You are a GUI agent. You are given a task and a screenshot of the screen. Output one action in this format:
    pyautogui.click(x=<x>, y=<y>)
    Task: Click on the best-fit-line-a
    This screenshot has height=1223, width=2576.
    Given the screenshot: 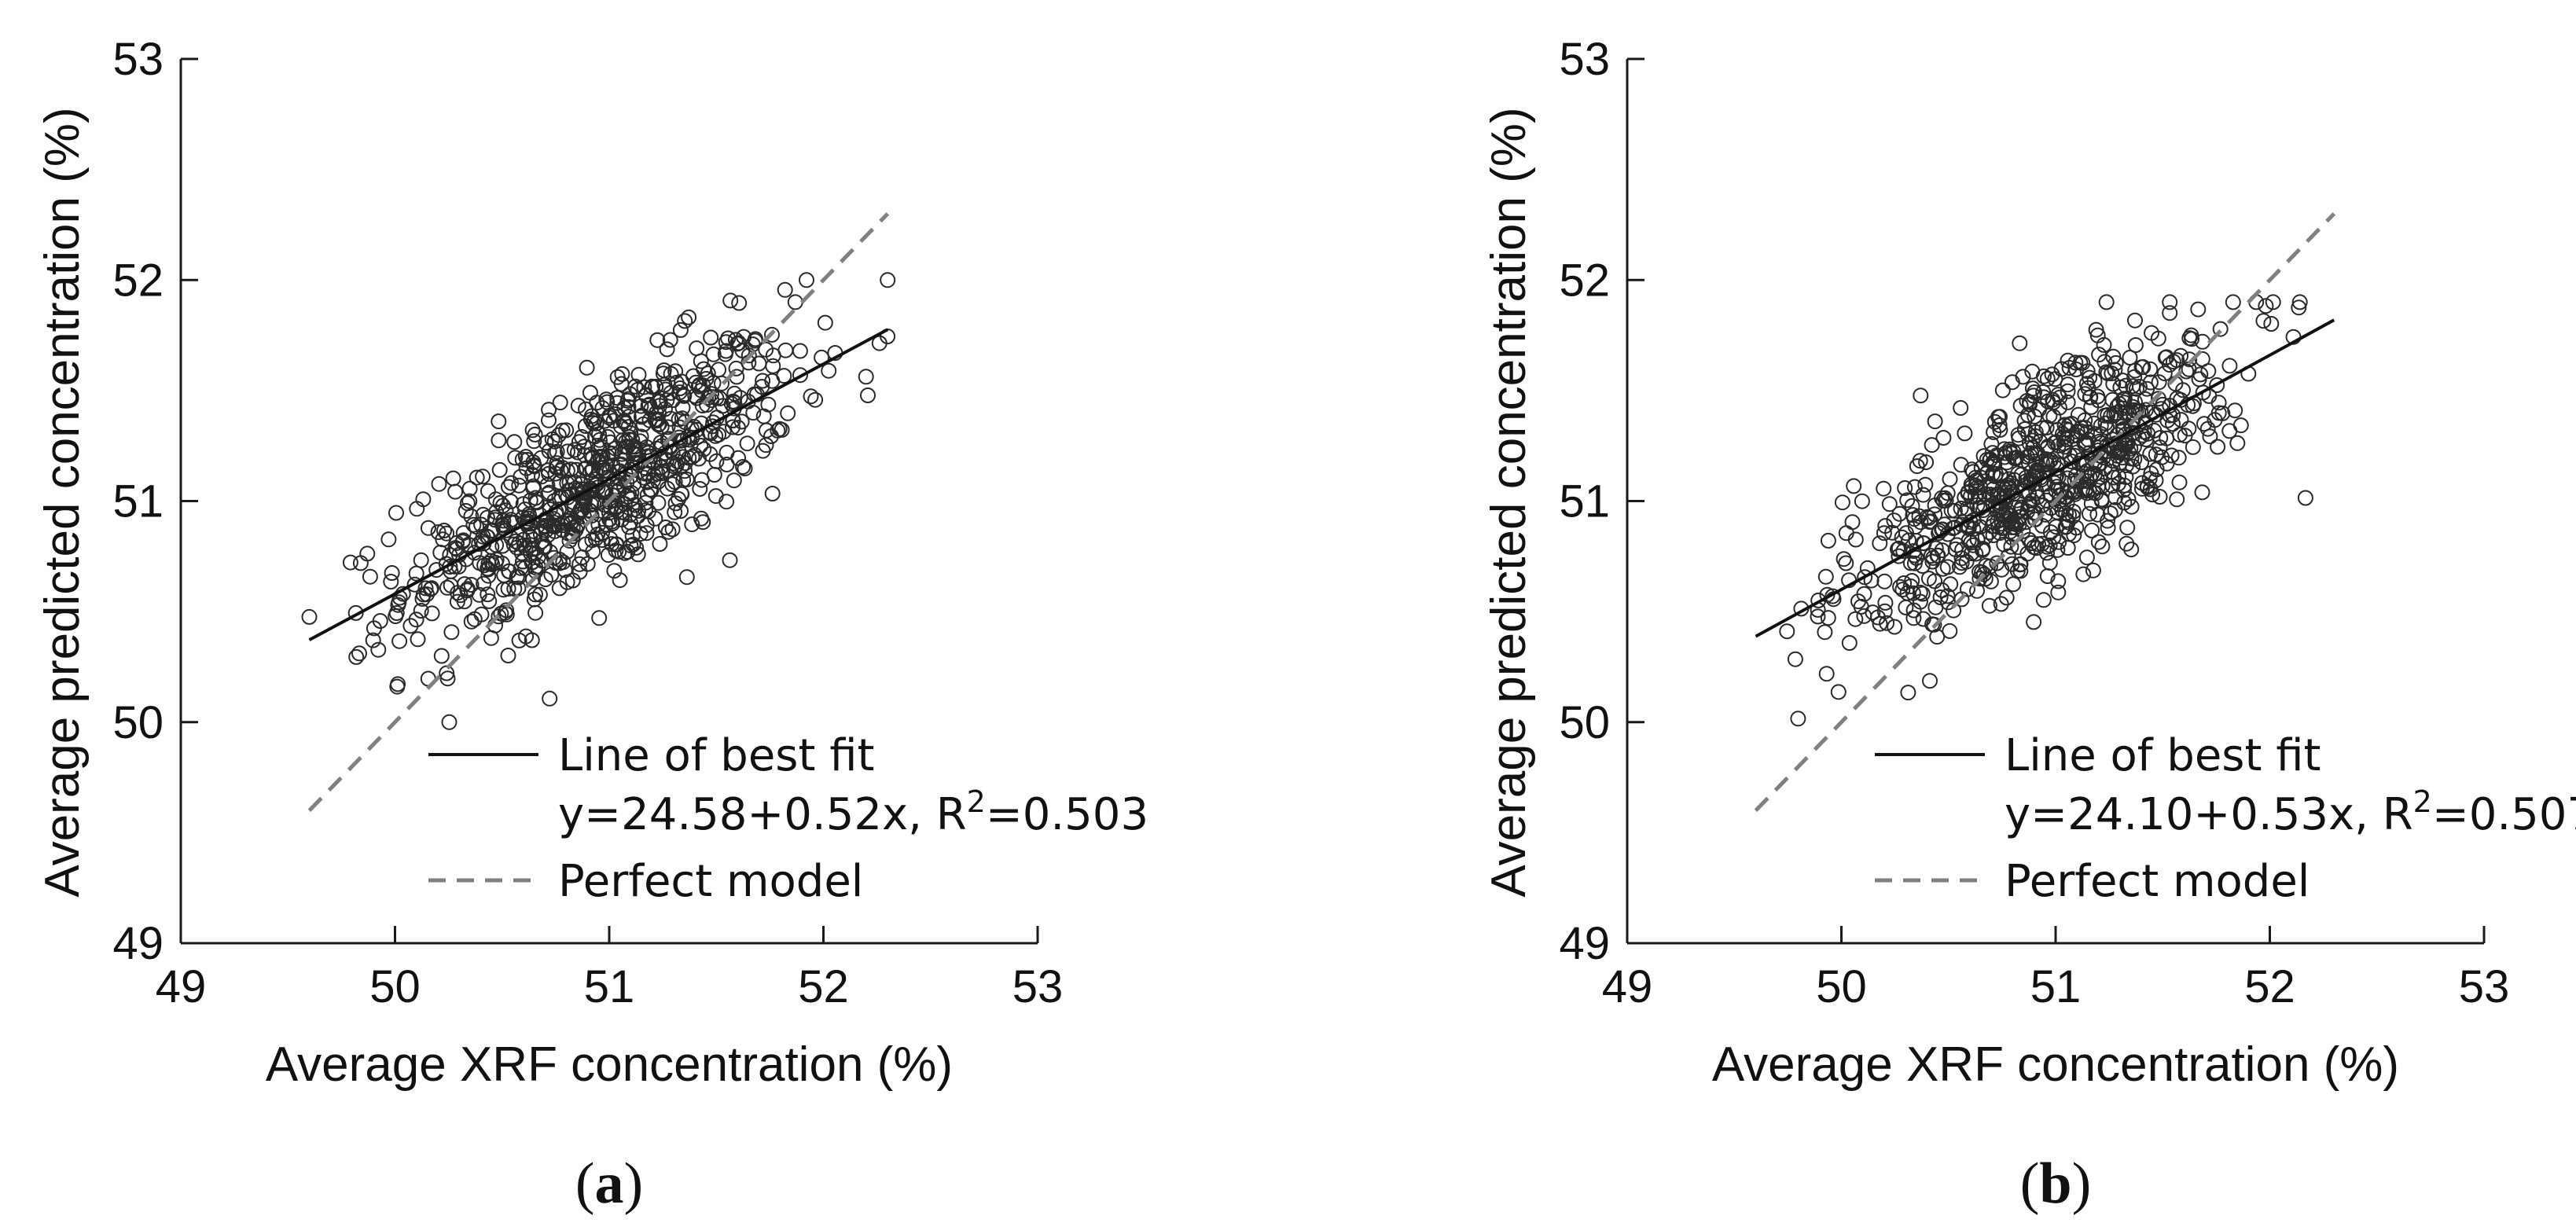 What is the action you would take?
    pyautogui.click(x=598, y=484)
    